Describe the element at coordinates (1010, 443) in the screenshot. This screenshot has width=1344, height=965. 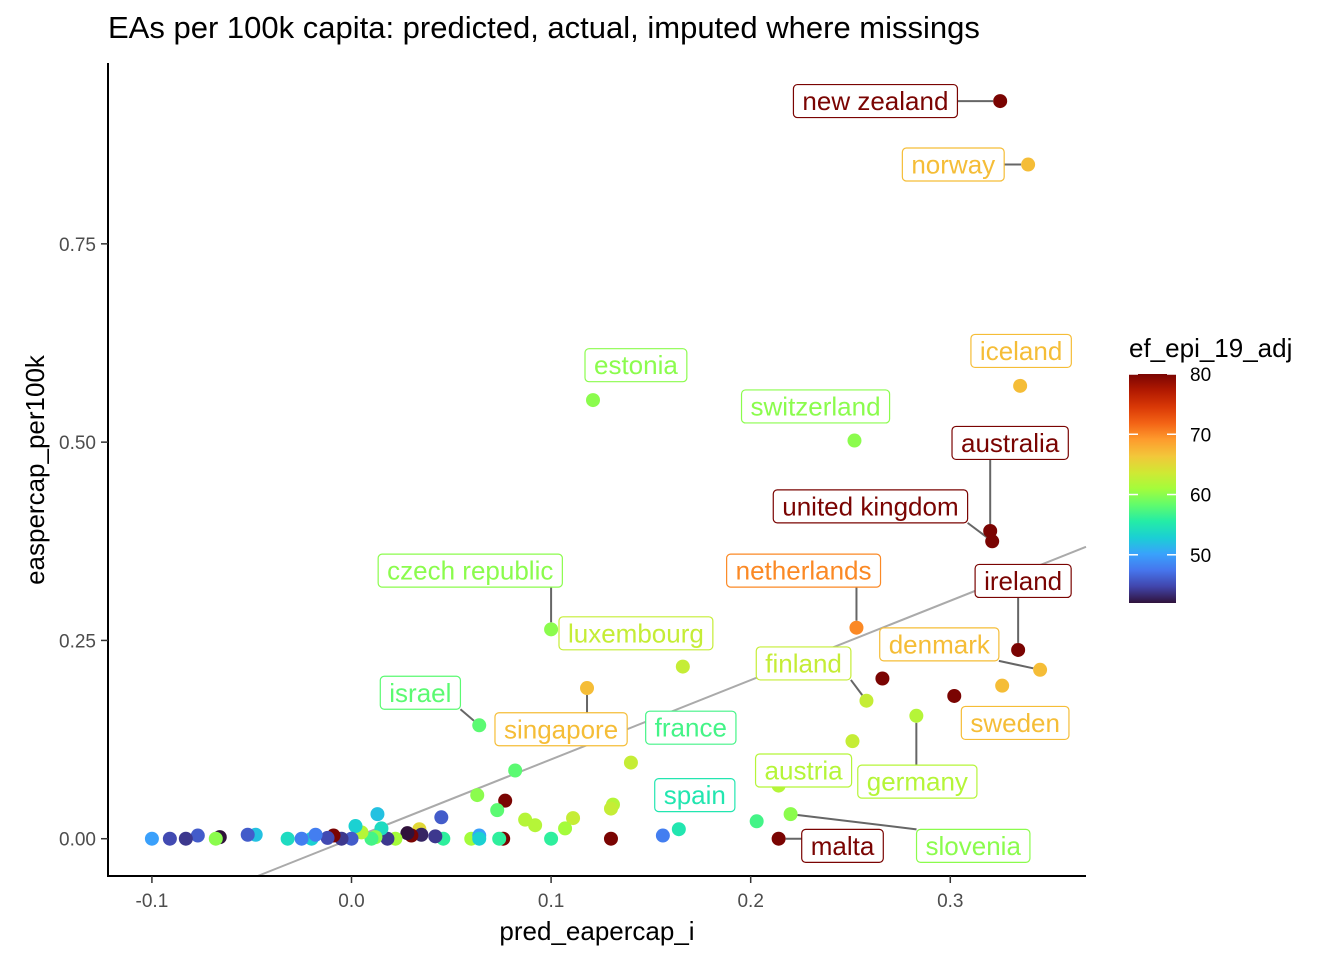
I see `point-label-text: australia` at that location.